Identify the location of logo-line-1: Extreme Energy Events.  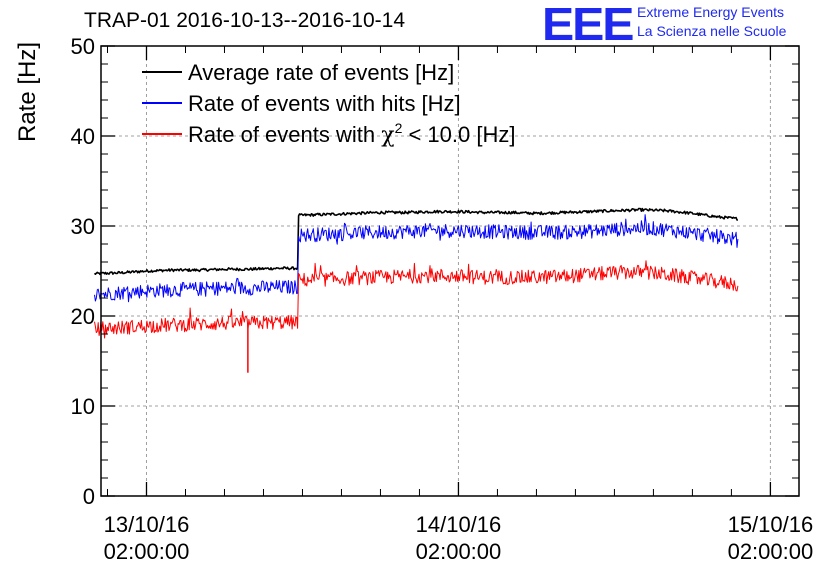
(711, 12).